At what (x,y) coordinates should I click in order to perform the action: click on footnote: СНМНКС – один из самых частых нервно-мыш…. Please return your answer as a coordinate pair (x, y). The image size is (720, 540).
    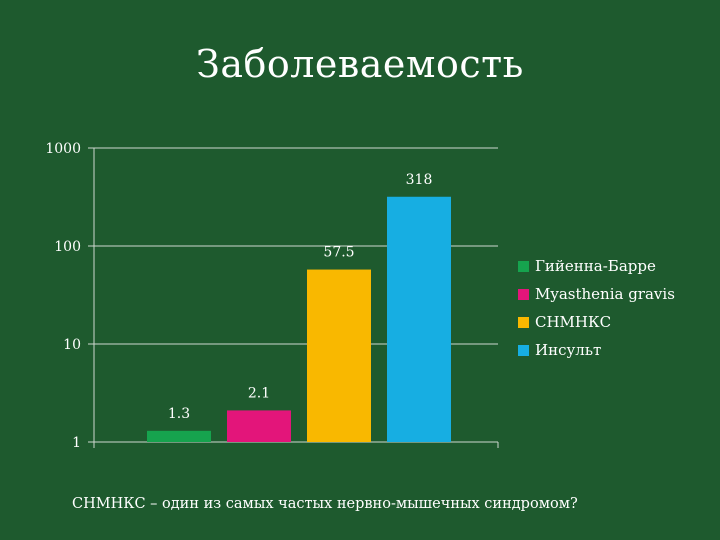
    Looking at the image, I should click on (325, 504).